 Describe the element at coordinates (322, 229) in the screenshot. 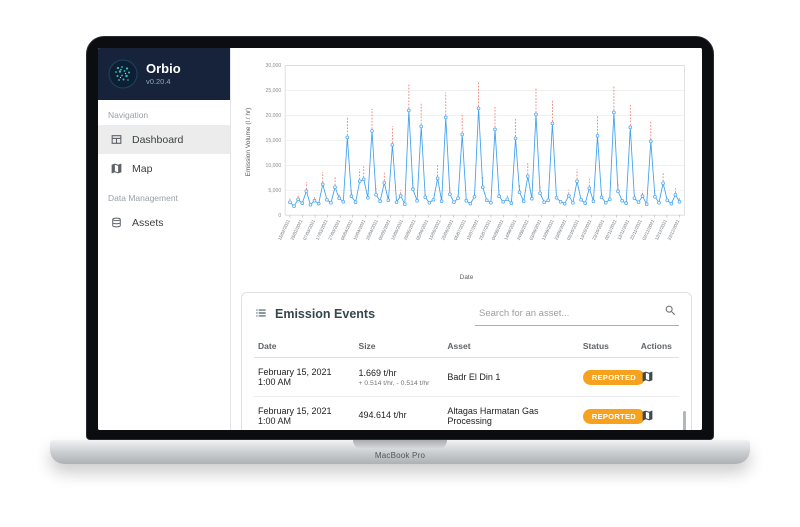

I see `svg-text: 17/03/2021` at that location.